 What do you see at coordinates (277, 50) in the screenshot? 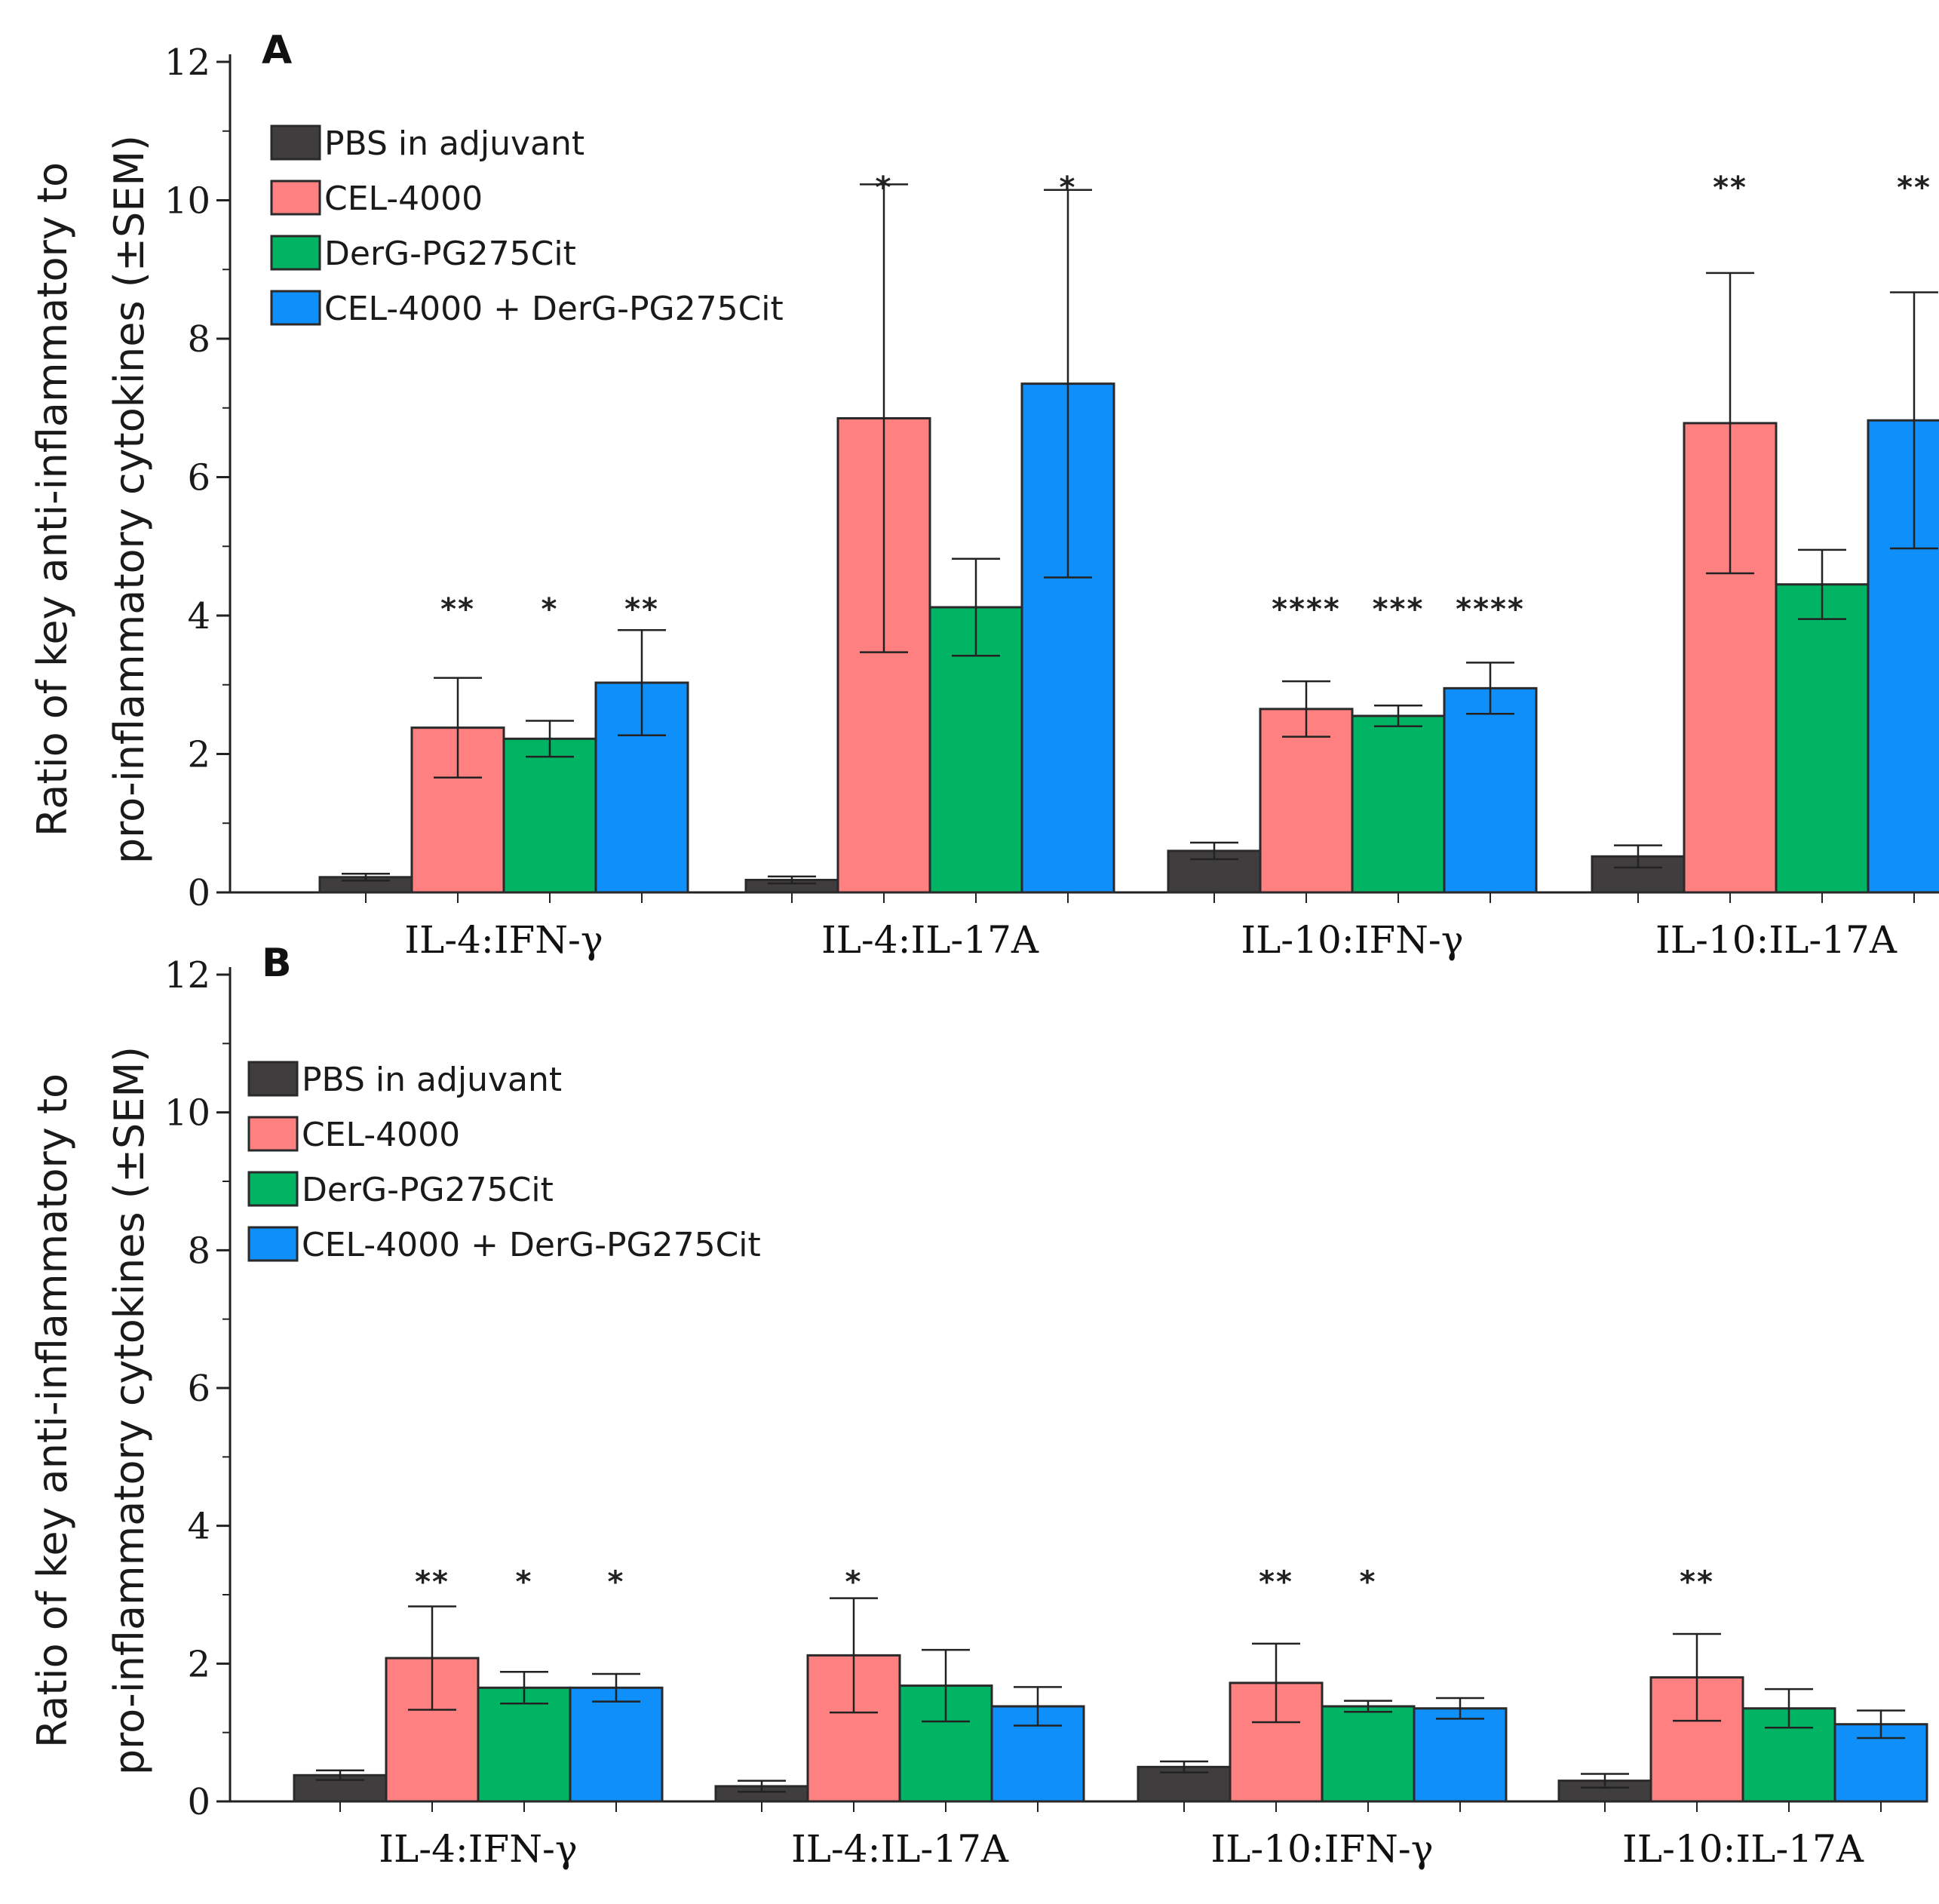
I see `panel-label: A` at bounding box center [277, 50].